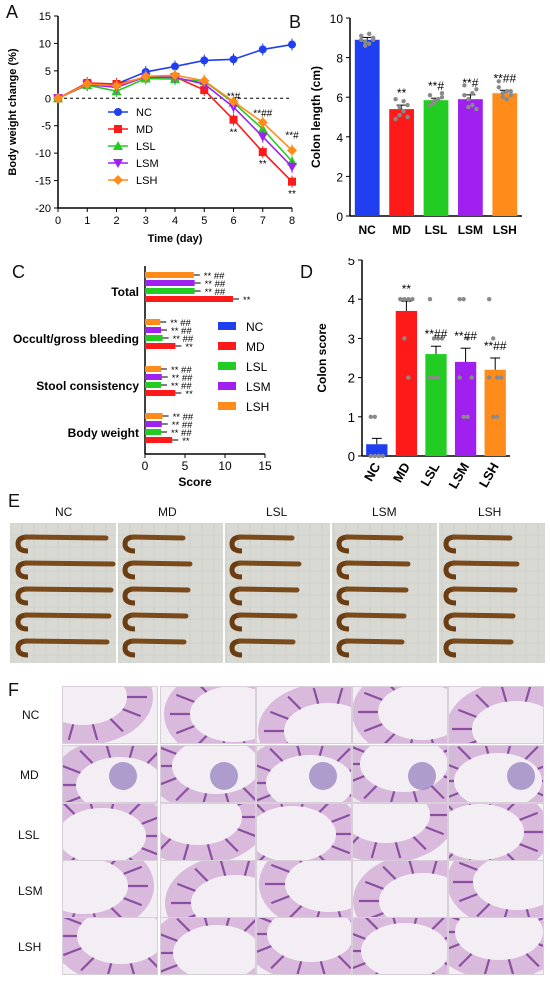 Image resolution: width=550 pixels, height=982 pixels. I want to click on category-label-1: Occult/gross bleeding, so click(76, 339).